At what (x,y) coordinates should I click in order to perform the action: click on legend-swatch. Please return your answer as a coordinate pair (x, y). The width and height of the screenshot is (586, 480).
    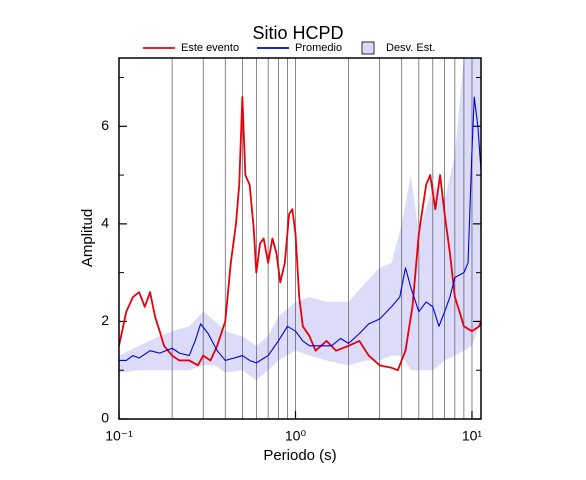
    Looking at the image, I should click on (368, 48).